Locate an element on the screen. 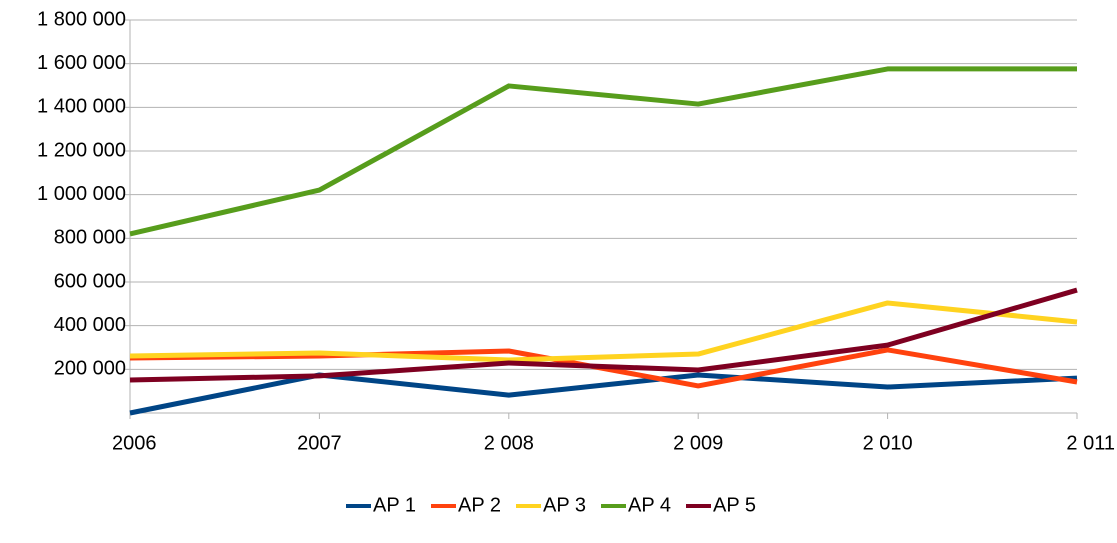  y-tick-label: 1 400 000 is located at coordinates (81, 107).